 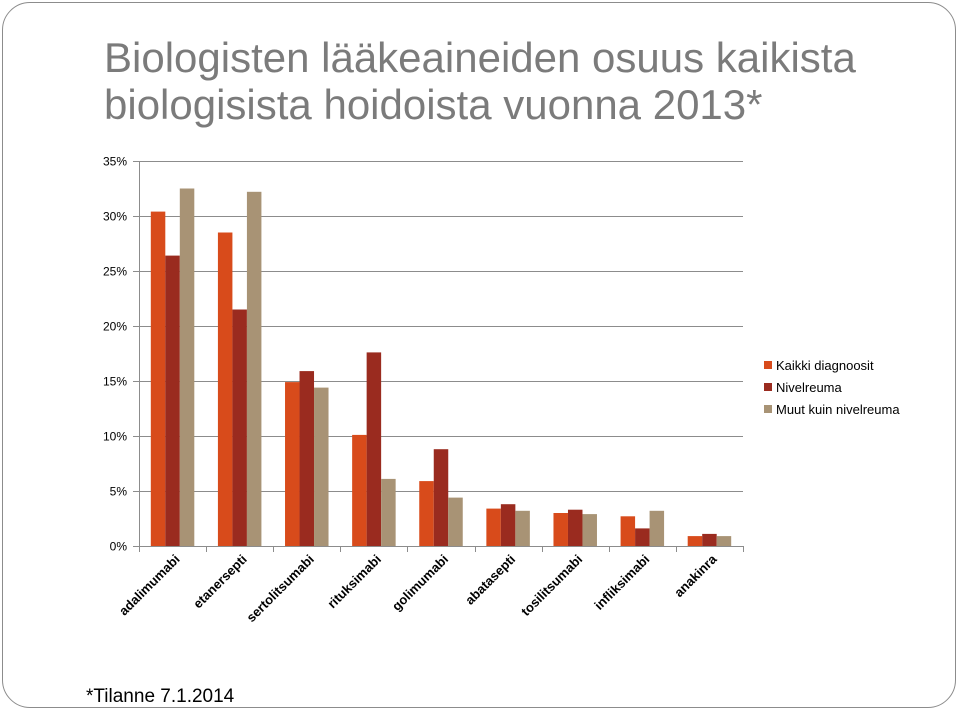 What do you see at coordinates (160, 696) in the screenshot?
I see `footnote: *Tilanne 7.1.2014` at bounding box center [160, 696].